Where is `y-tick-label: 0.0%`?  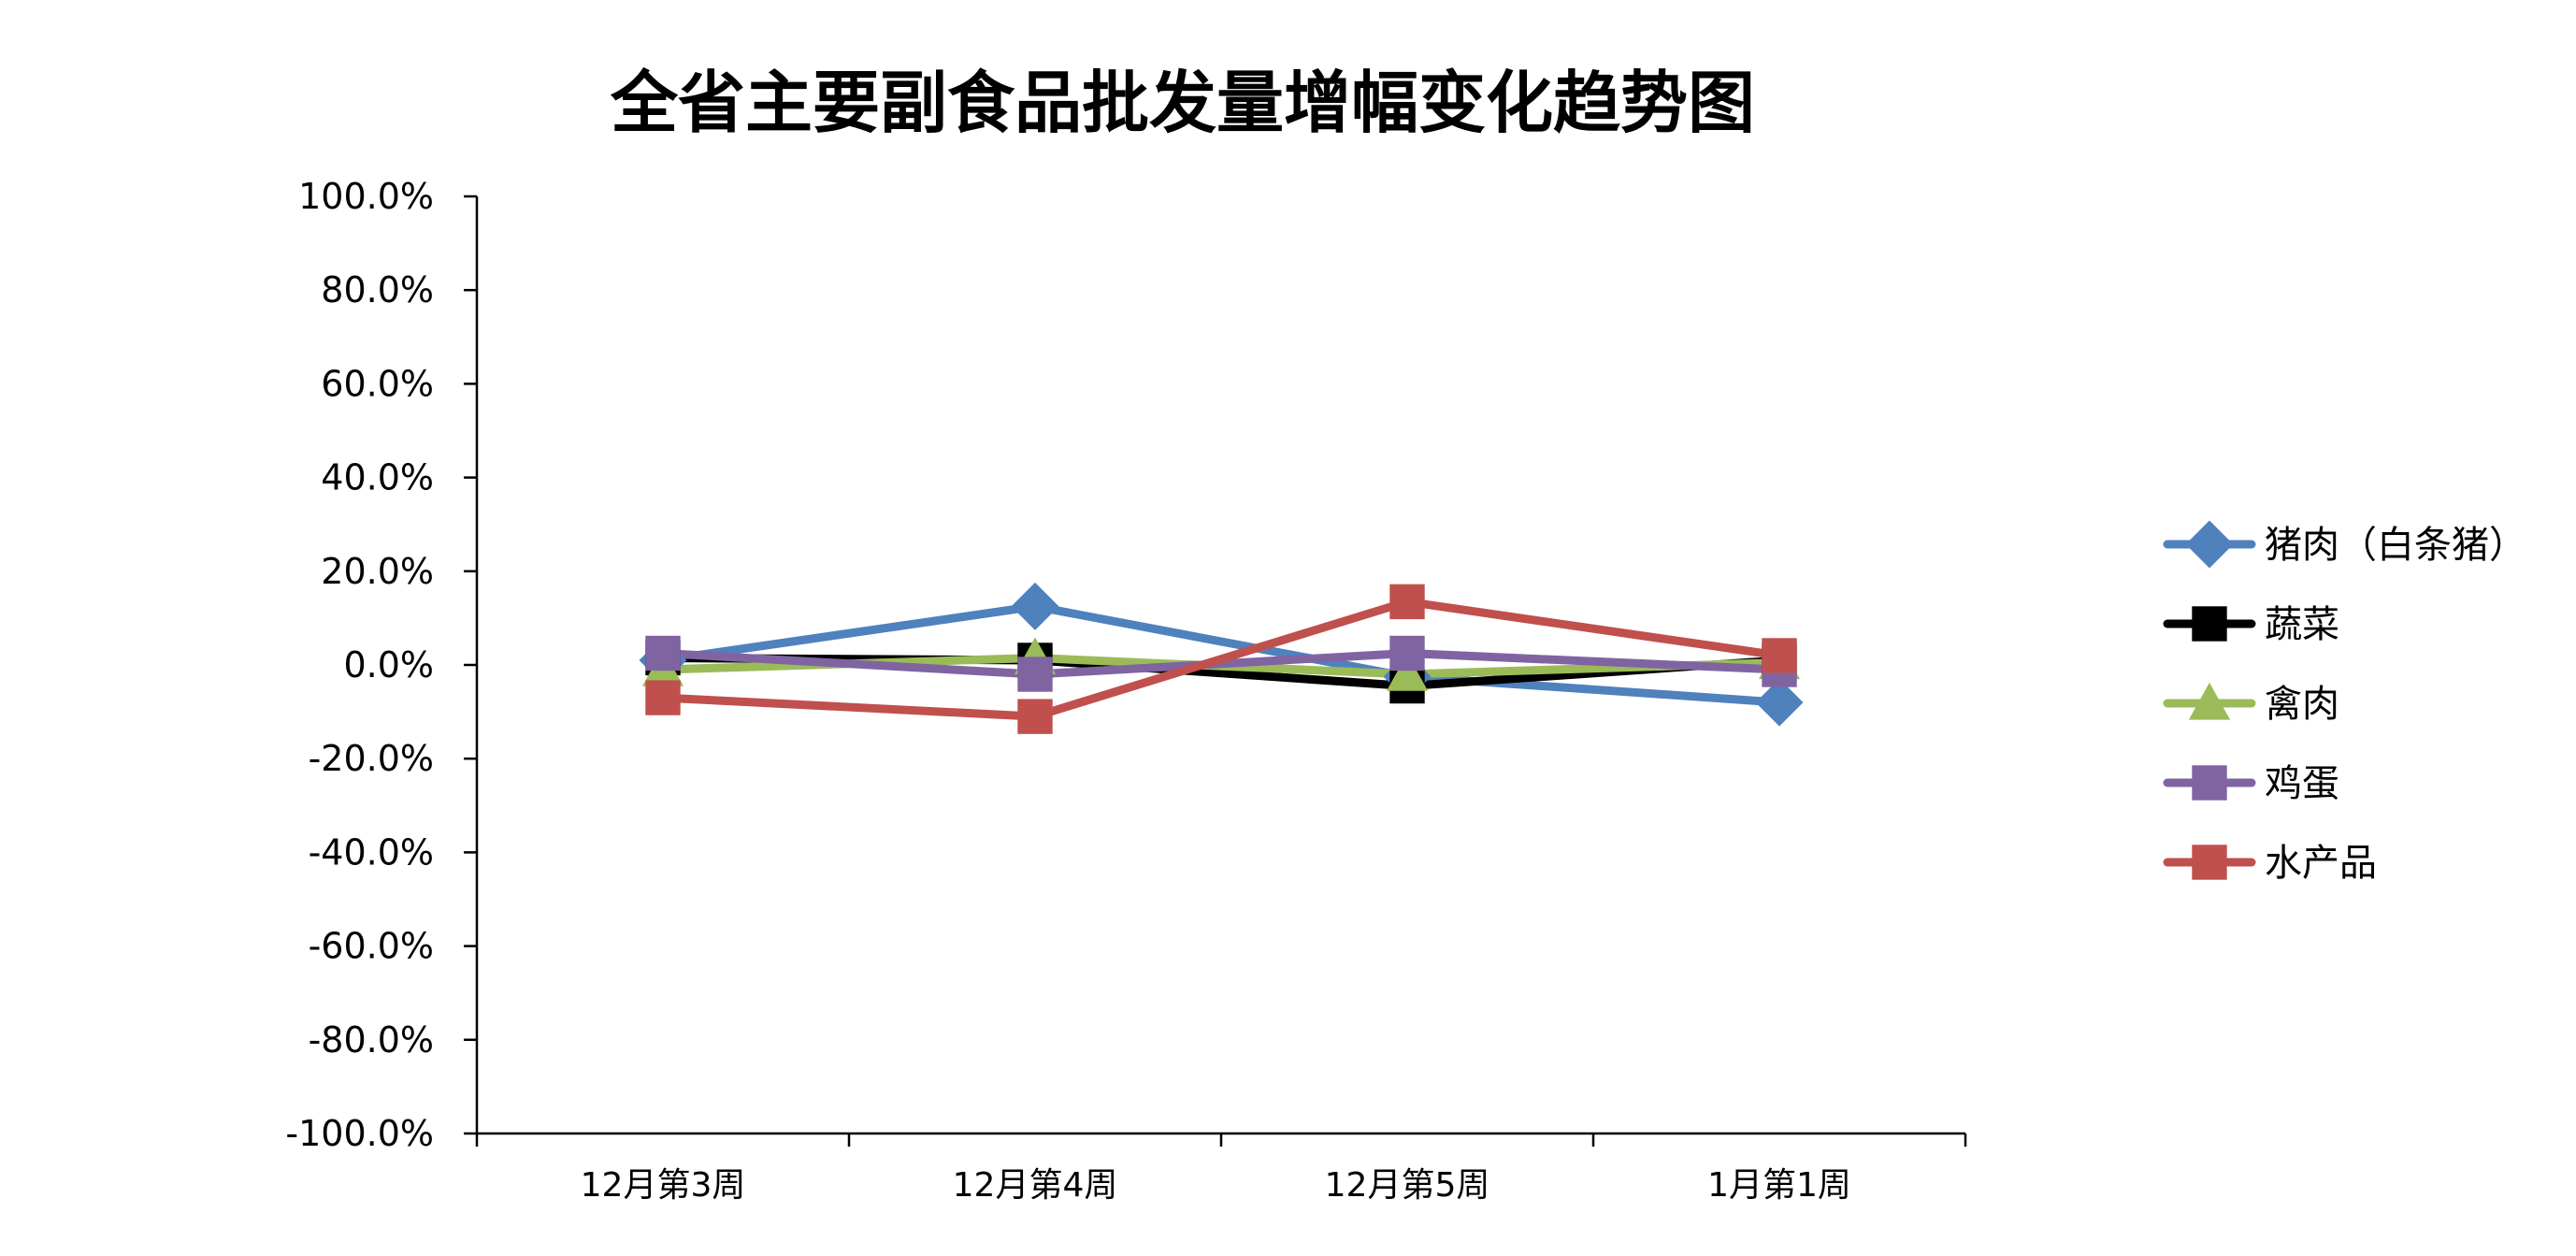
y-tick-label: 0.0% is located at coordinates (388, 665).